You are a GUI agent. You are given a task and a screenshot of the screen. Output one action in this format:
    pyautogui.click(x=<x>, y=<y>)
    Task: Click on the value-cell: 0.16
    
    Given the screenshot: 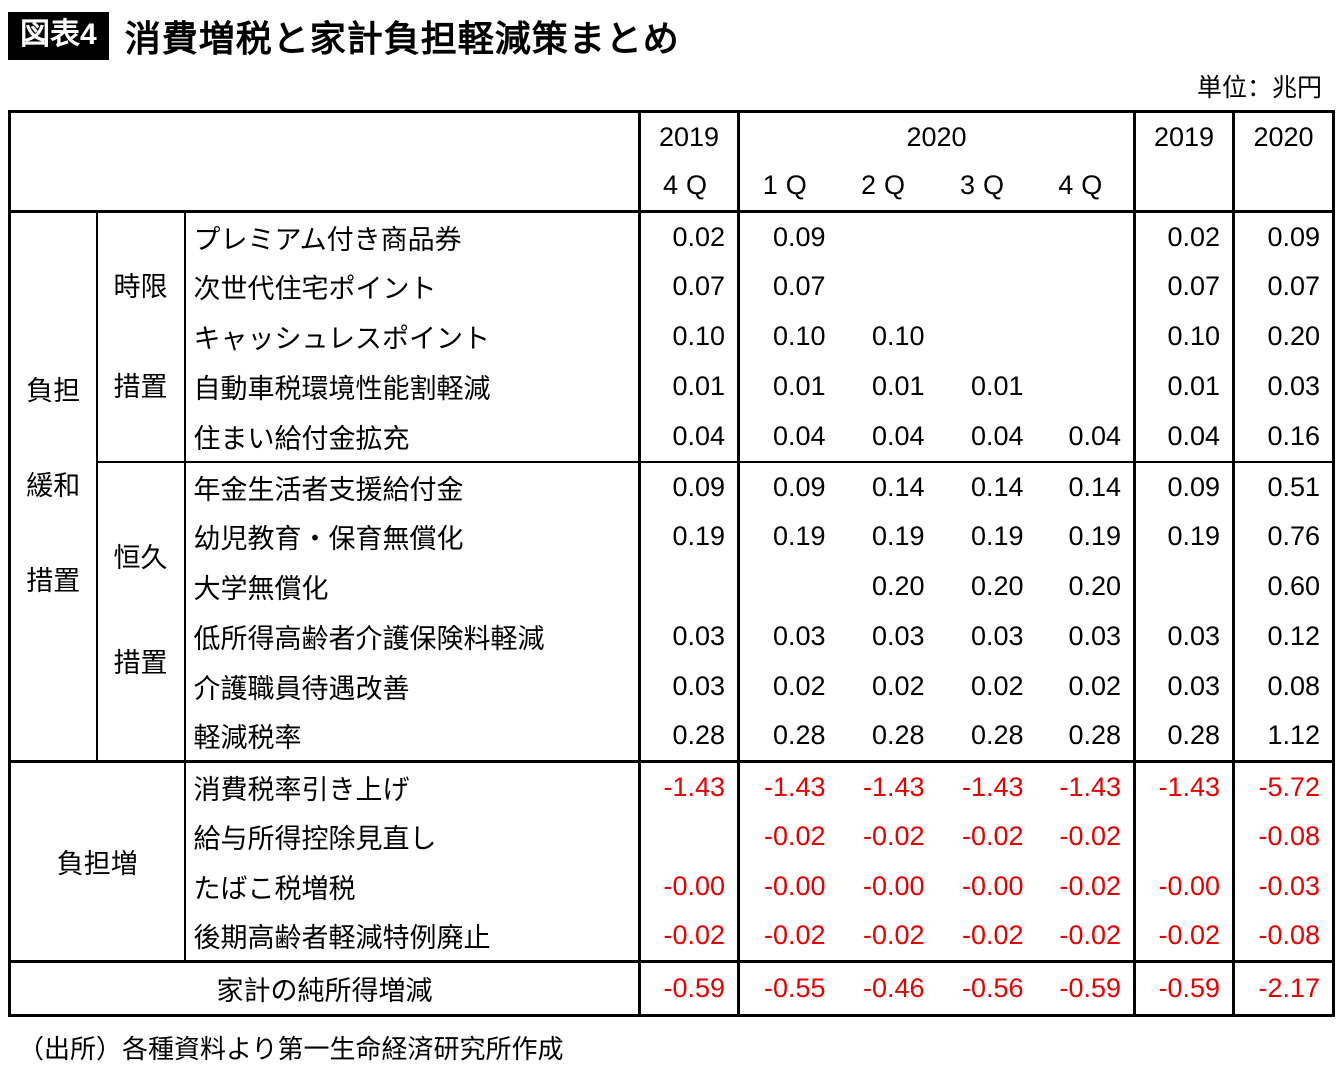 What is the action you would take?
    pyautogui.click(x=1294, y=435)
    